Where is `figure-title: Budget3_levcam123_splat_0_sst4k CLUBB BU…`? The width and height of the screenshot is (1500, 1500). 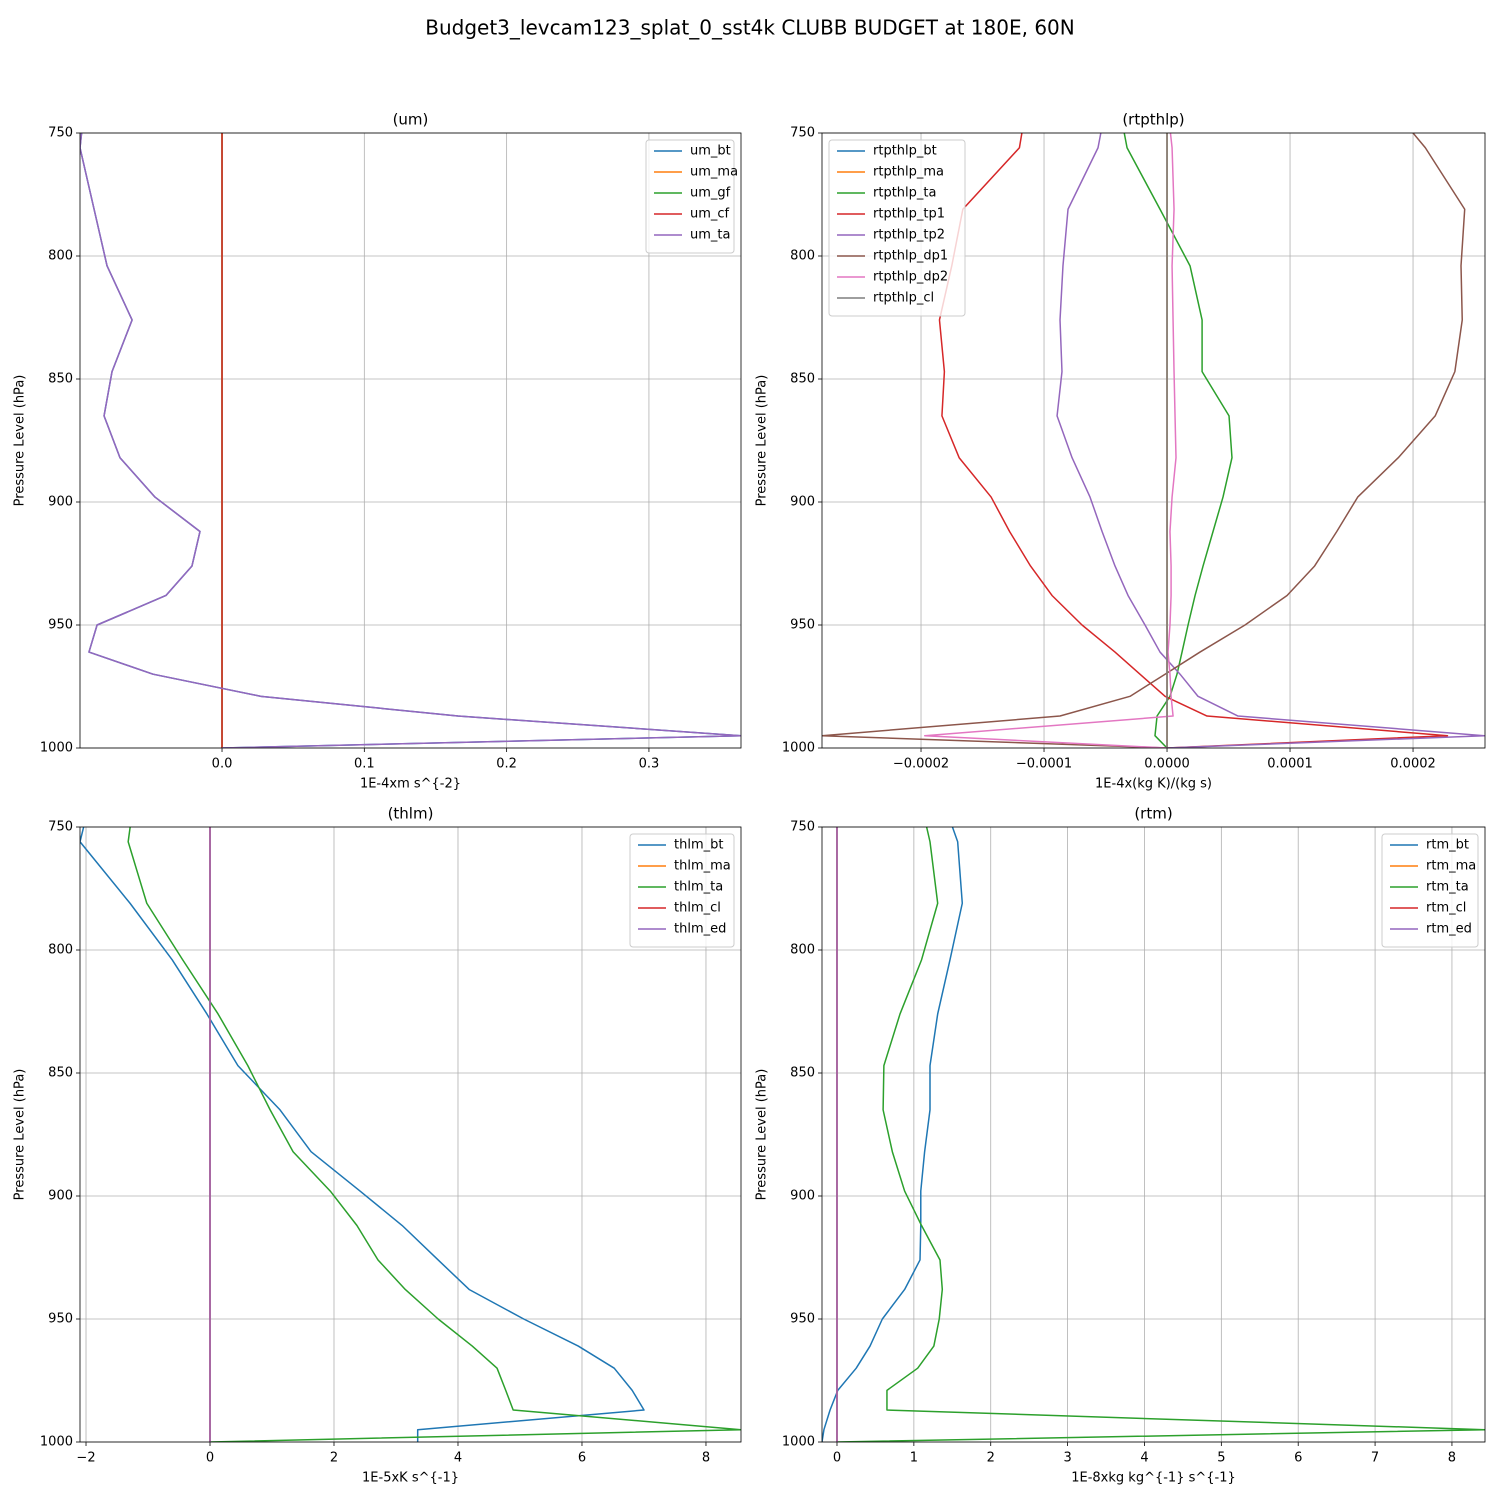 figure-title: Budget3_levcam123_splat_0_sst4k CLUBB BU… is located at coordinates (750, 28).